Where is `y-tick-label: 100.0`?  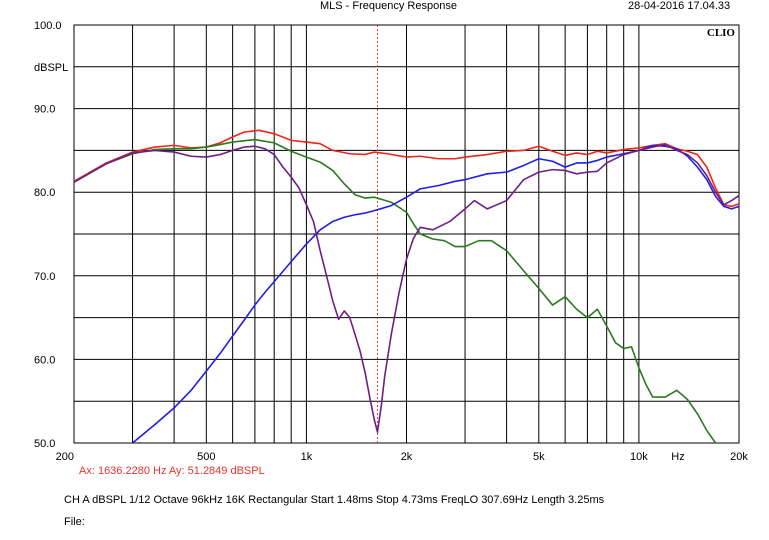 y-tick-label: 100.0 is located at coordinates (48, 26).